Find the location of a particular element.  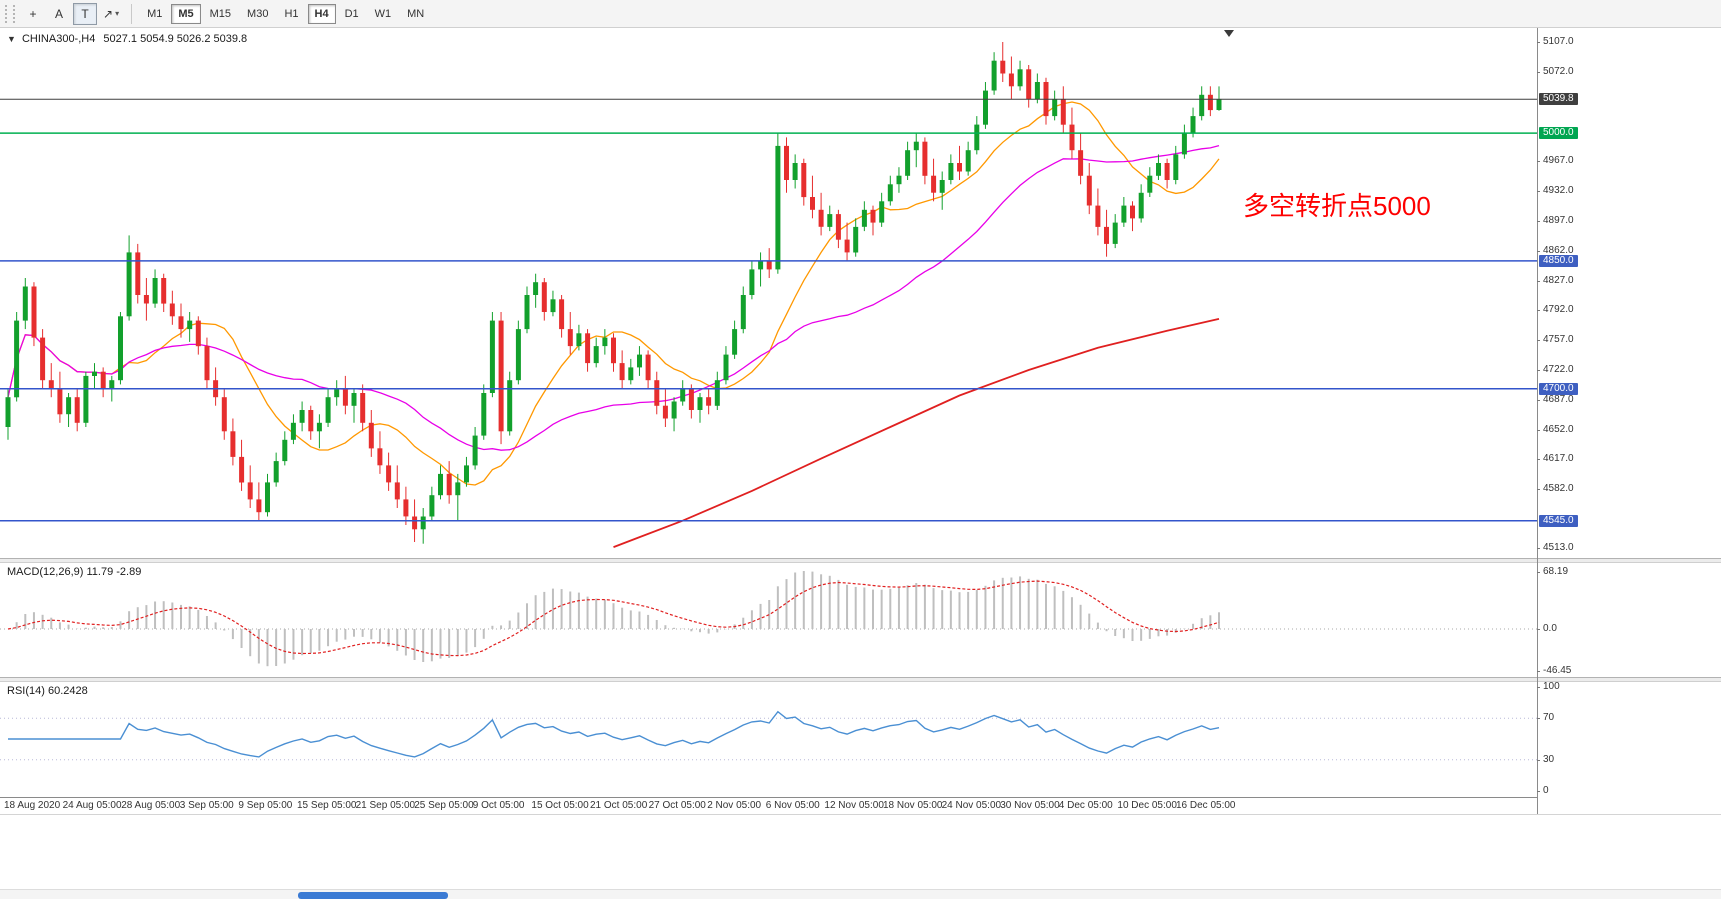

time-tick-label: 24 Nov 05:00 is located at coordinates (971, 805).